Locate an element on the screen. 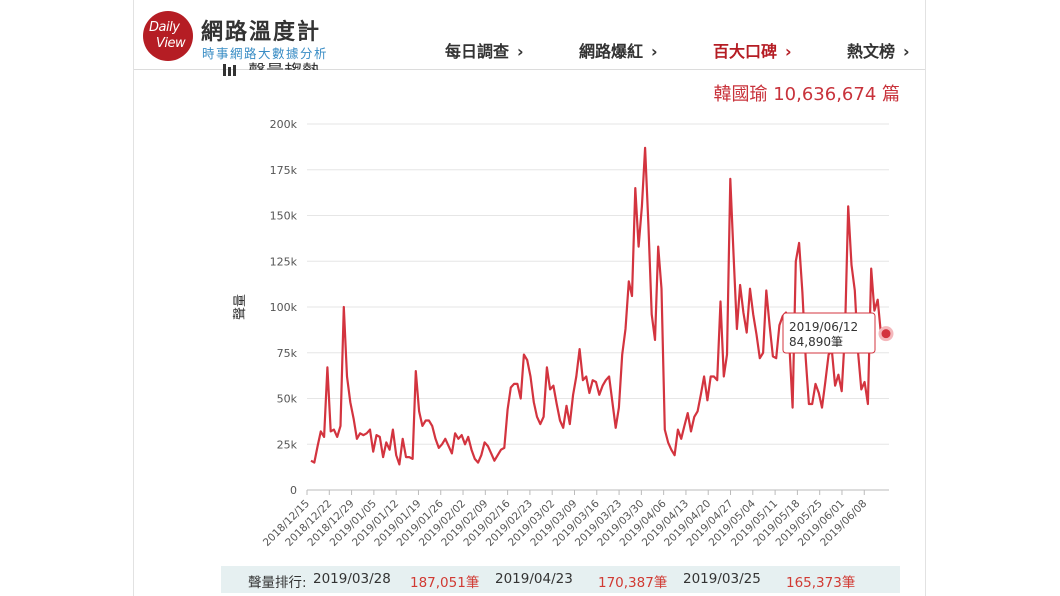 Image resolution: width=1060 pixels, height=596 pixels. logo-text-daily: Daily is located at coordinates (164, 27).